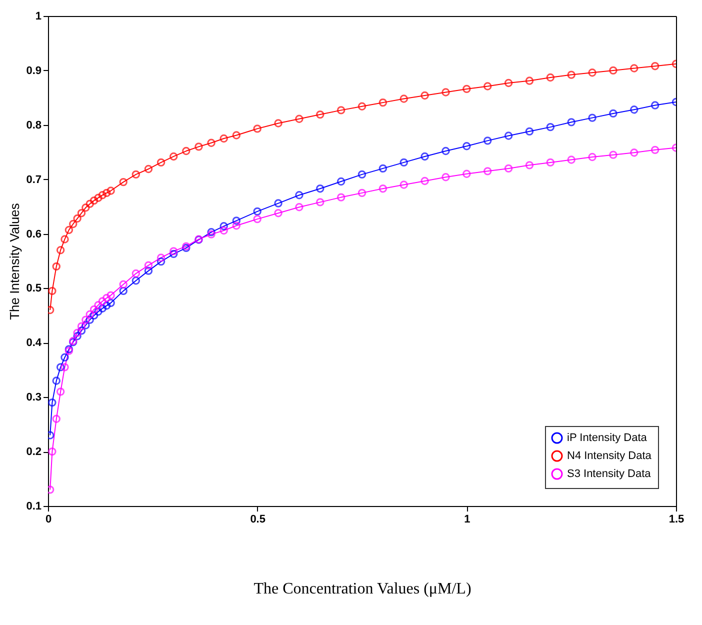  What do you see at coordinates (48, 520) in the screenshot?
I see `x-tick-label: 0` at bounding box center [48, 520].